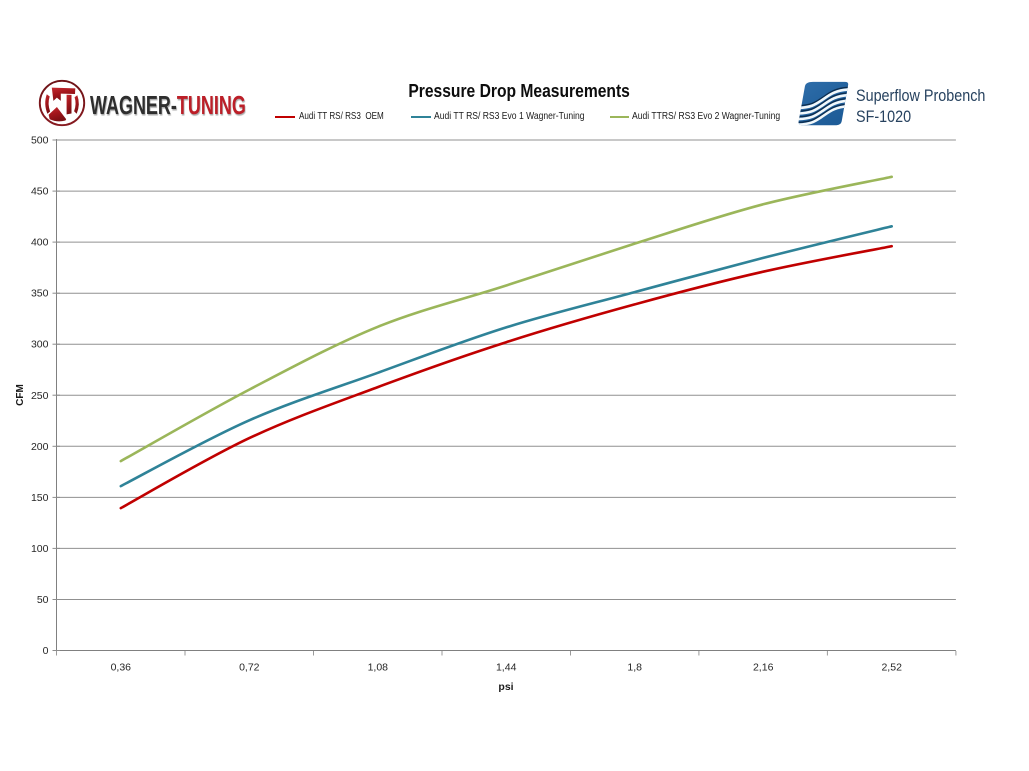 The image size is (1029, 771). What do you see at coordinates (40, 549) in the screenshot?
I see `svg-text: 100` at bounding box center [40, 549].